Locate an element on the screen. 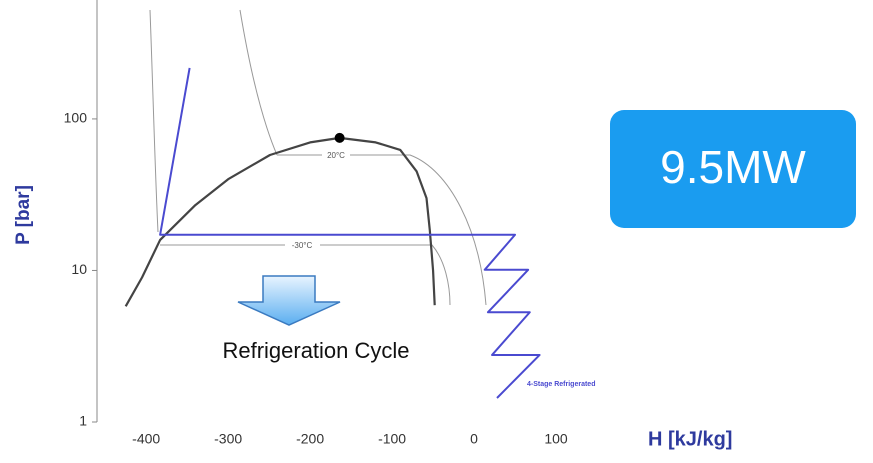 Image resolution: width=873 pixels, height=463 pixels. arrow is located at coordinates (289, 300).